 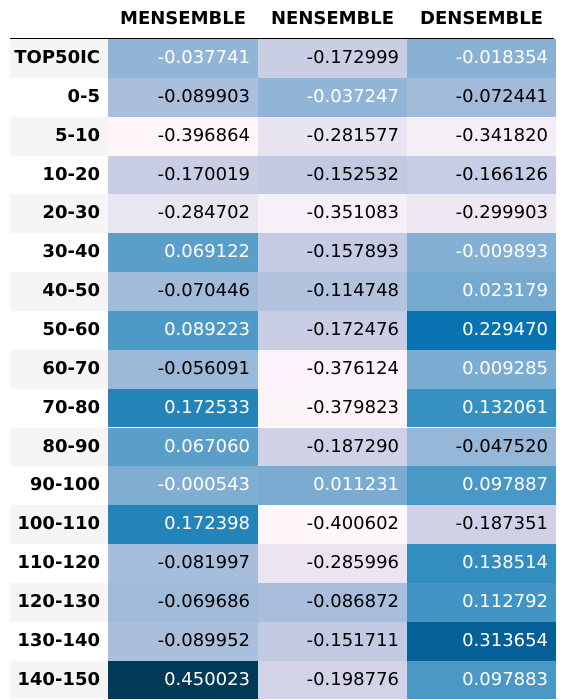 I want to click on heatmap-cell: 0.450023, so click(x=183, y=680).